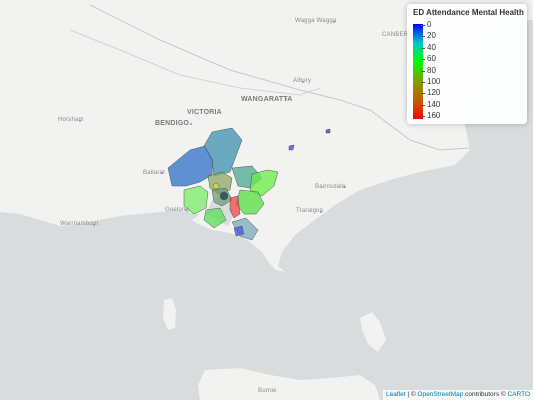 This screenshot has height=400, width=533. I want to click on region-west, so click(196, 200).